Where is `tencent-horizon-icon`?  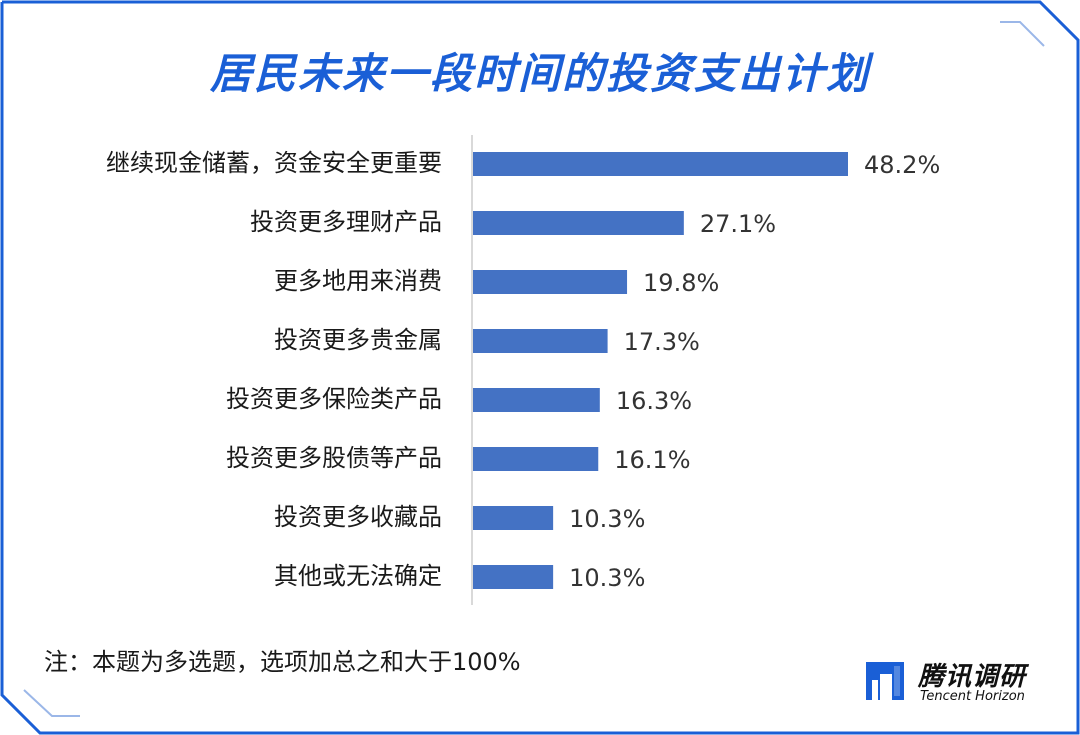 tencent-horizon-icon is located at coordinates (885, 681).